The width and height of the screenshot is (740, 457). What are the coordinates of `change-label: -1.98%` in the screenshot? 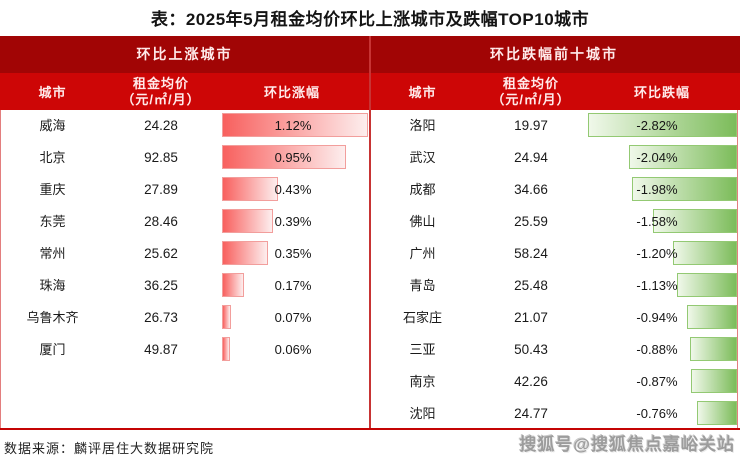 It's located at (657, 189).